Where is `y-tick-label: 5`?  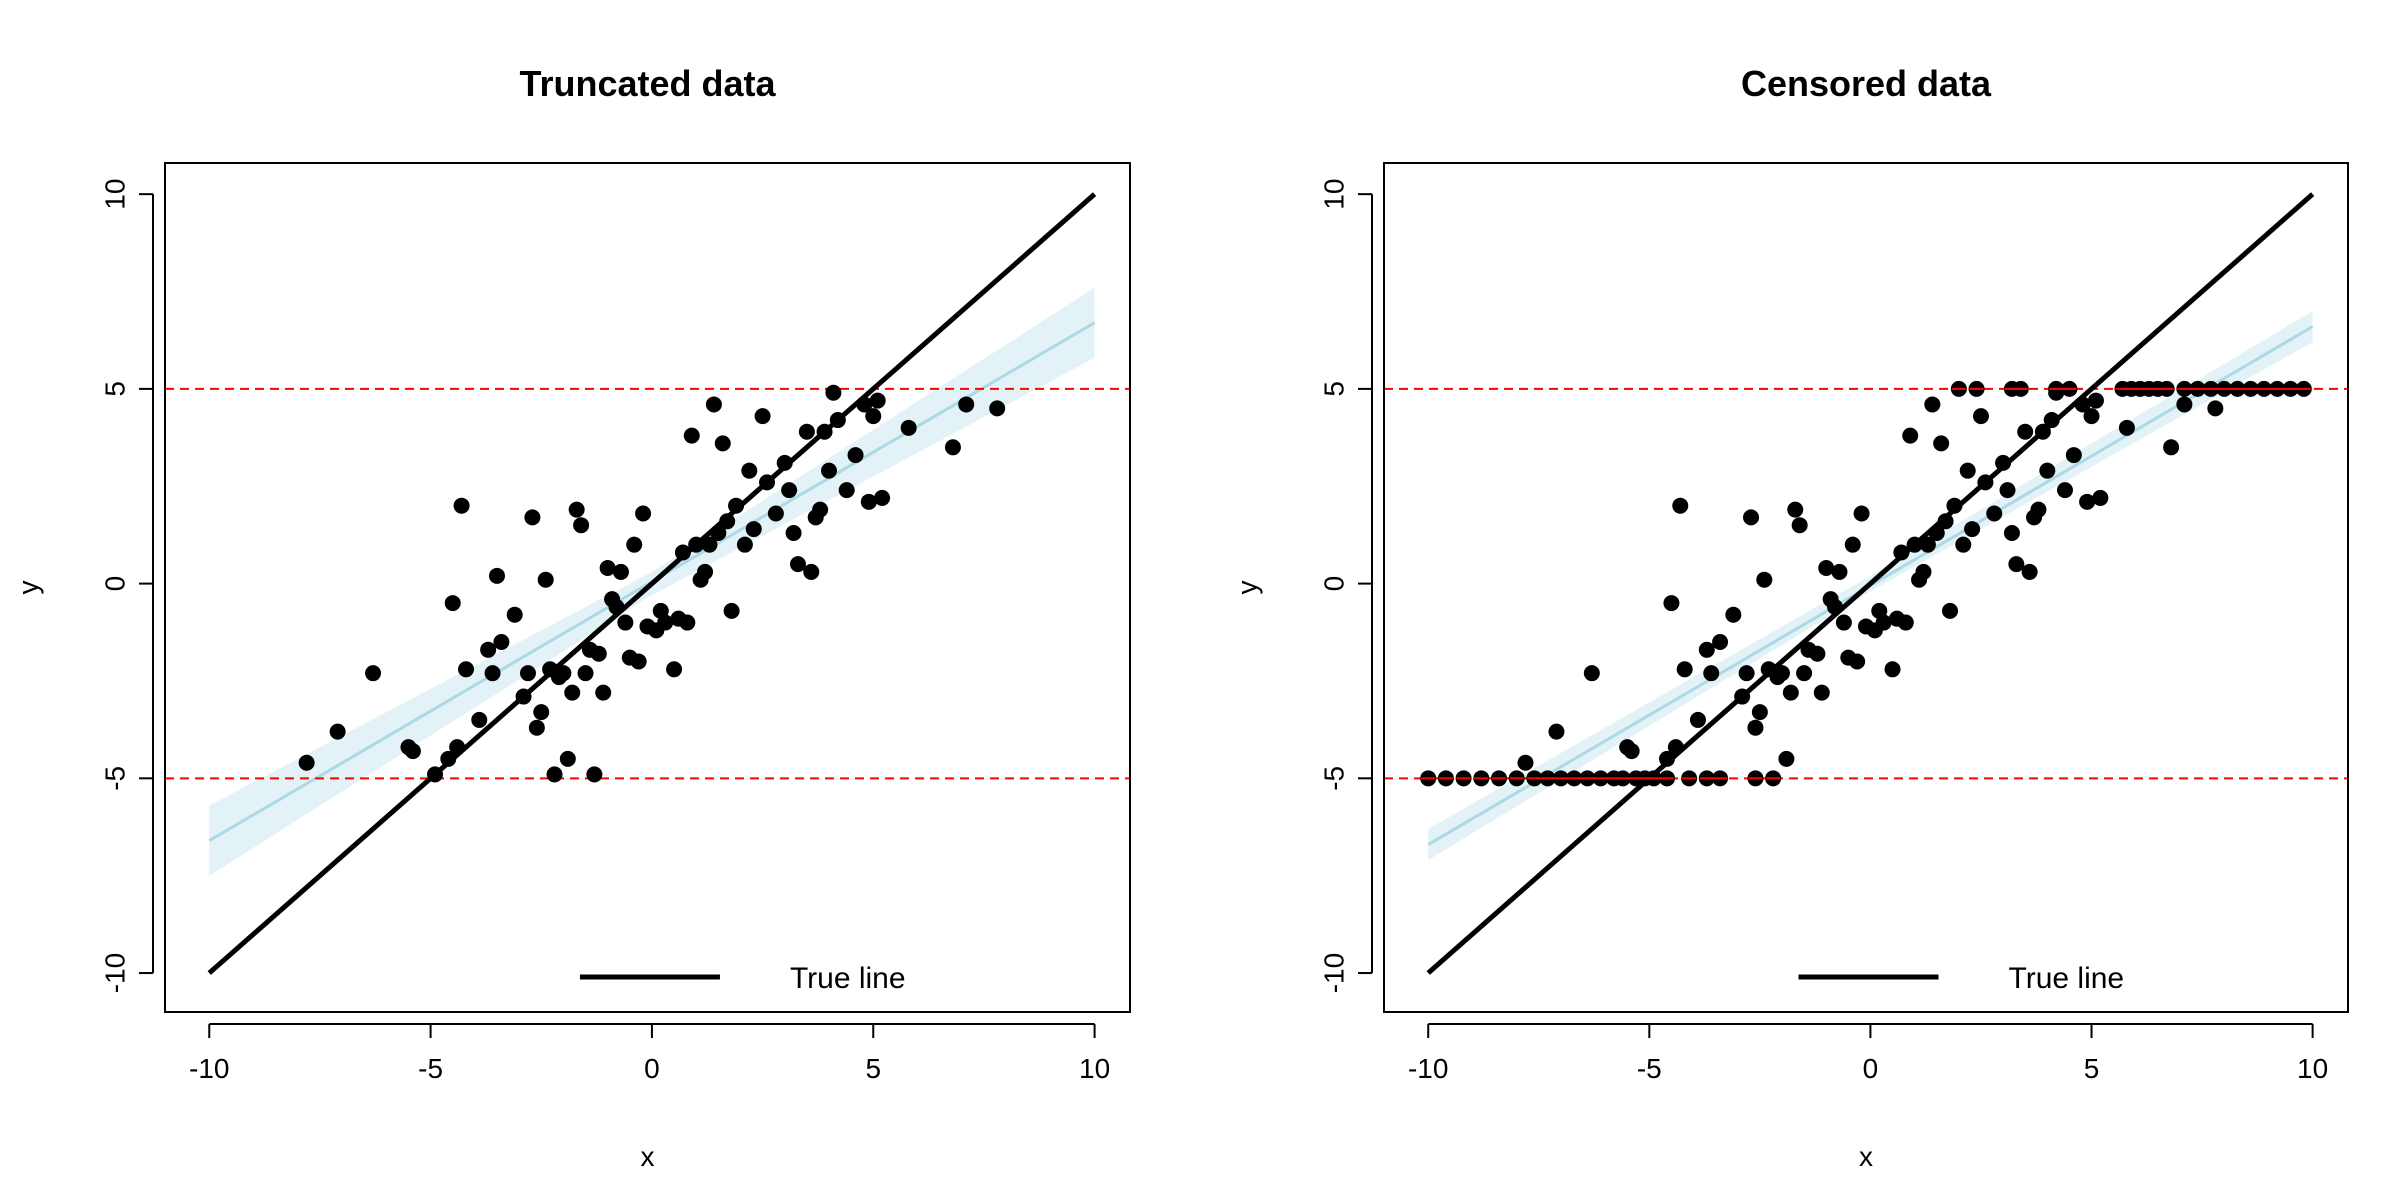 y-tick-label: 5 is located at coordinates (114, 389).